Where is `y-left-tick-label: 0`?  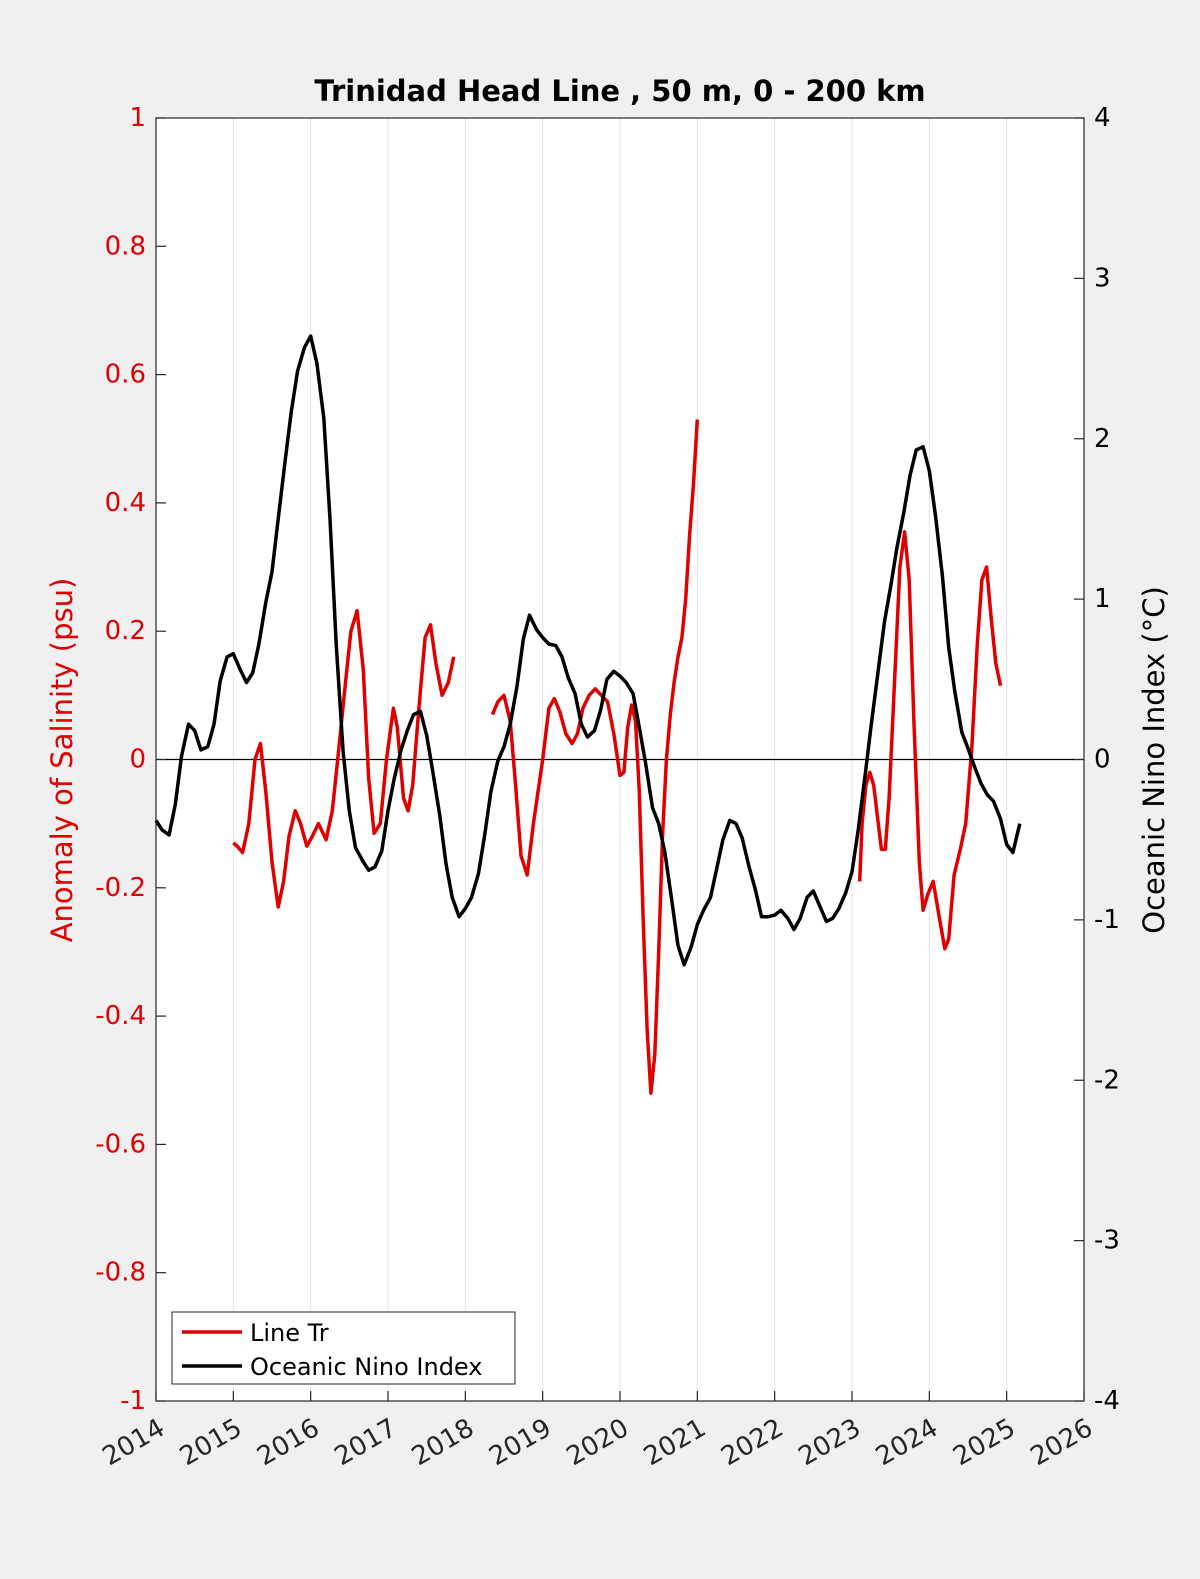
y-left-tick-label: 0 is located at coordinates (137, 760).